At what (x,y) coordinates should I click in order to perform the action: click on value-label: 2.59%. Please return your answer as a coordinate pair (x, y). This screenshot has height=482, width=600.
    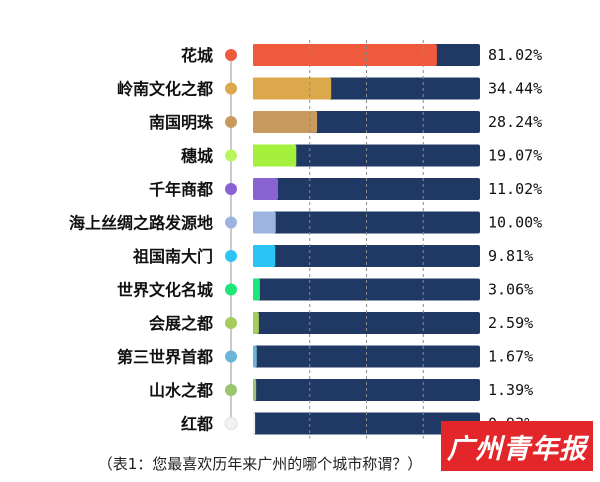
    Looking at the image, I should click on (510, 323).